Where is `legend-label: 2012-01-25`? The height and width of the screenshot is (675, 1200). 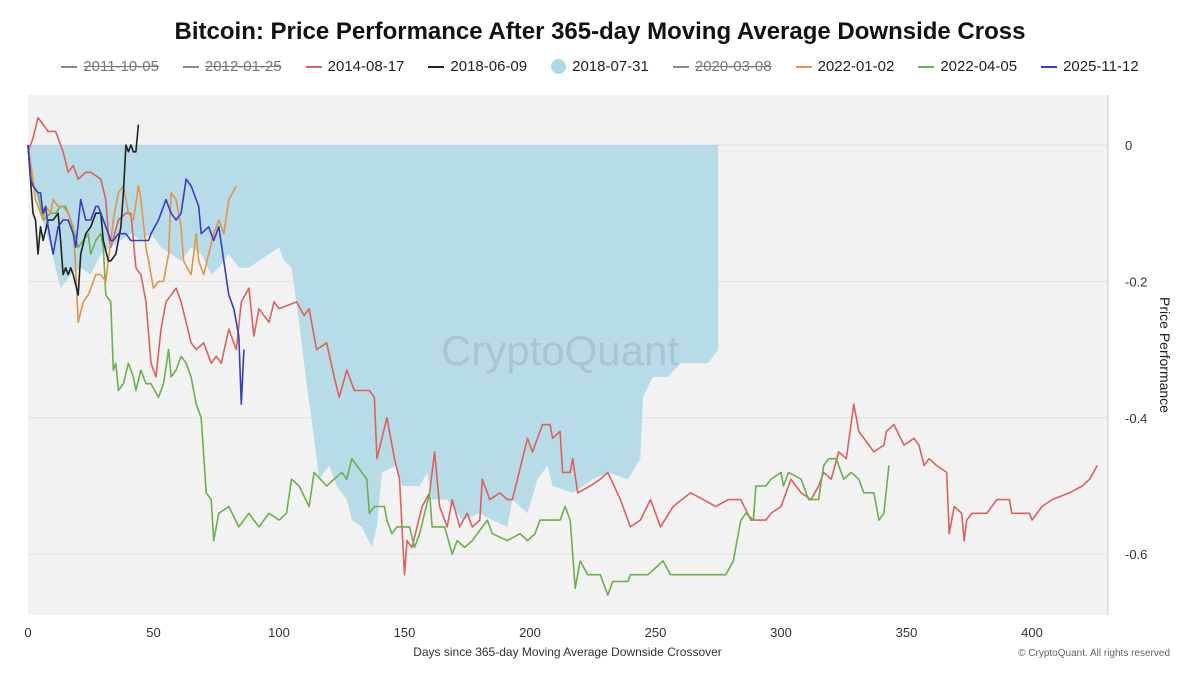 legend-label: 2012-01-25 is located at coordinates (243, 66).